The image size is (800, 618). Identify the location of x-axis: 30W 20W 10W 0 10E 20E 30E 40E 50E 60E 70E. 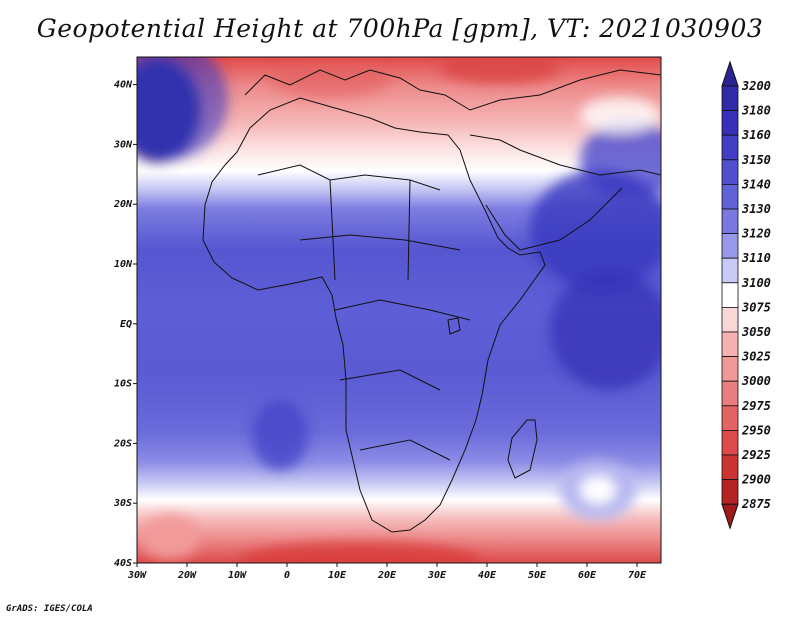
(387, 572).